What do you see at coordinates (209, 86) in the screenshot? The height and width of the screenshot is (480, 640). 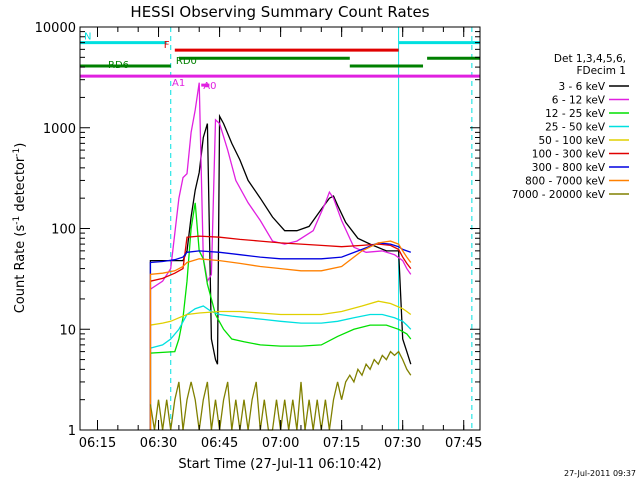 I see `state-bar-label: A0` at bounding box center [209, 86].